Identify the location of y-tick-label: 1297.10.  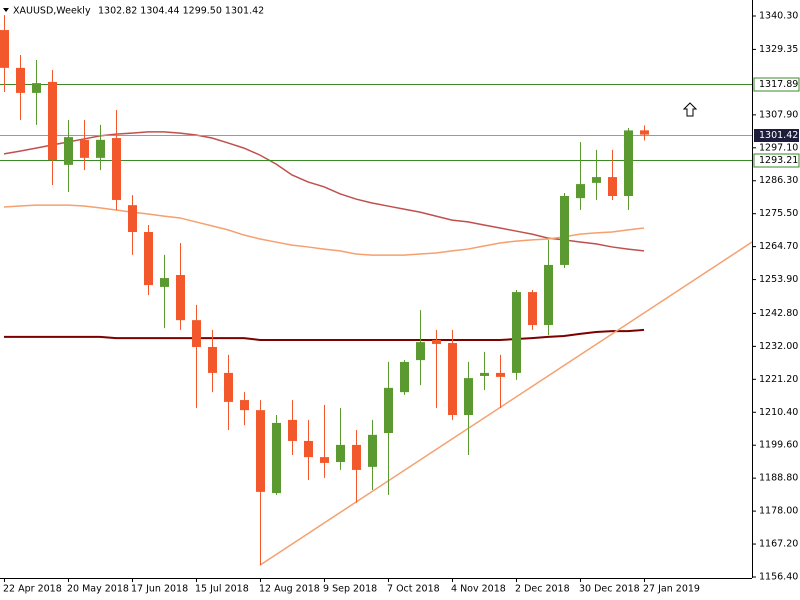
(778, 147).